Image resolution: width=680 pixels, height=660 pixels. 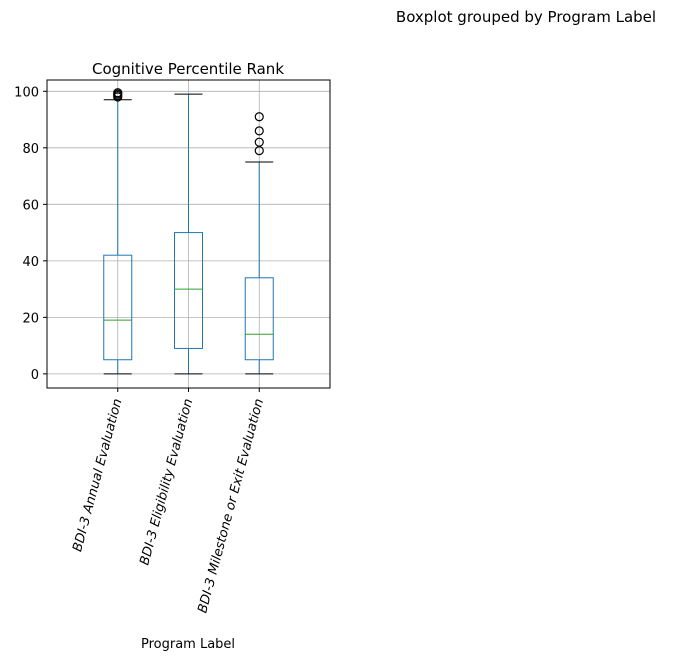 I want to click on y-tick-label: 80, so click(x=30, y=149).